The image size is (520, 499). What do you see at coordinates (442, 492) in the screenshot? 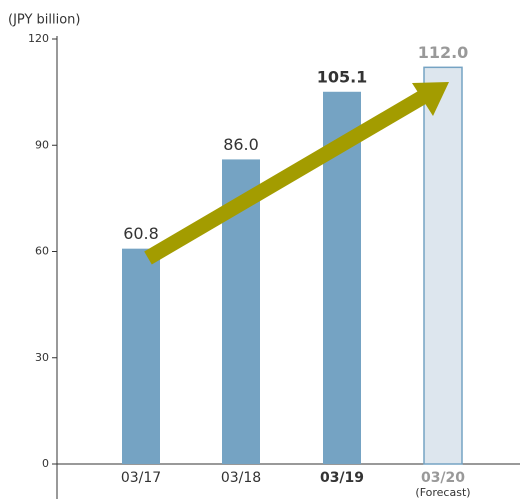
I see `annotation: (Forecast)` at bounding box center [442, 492].